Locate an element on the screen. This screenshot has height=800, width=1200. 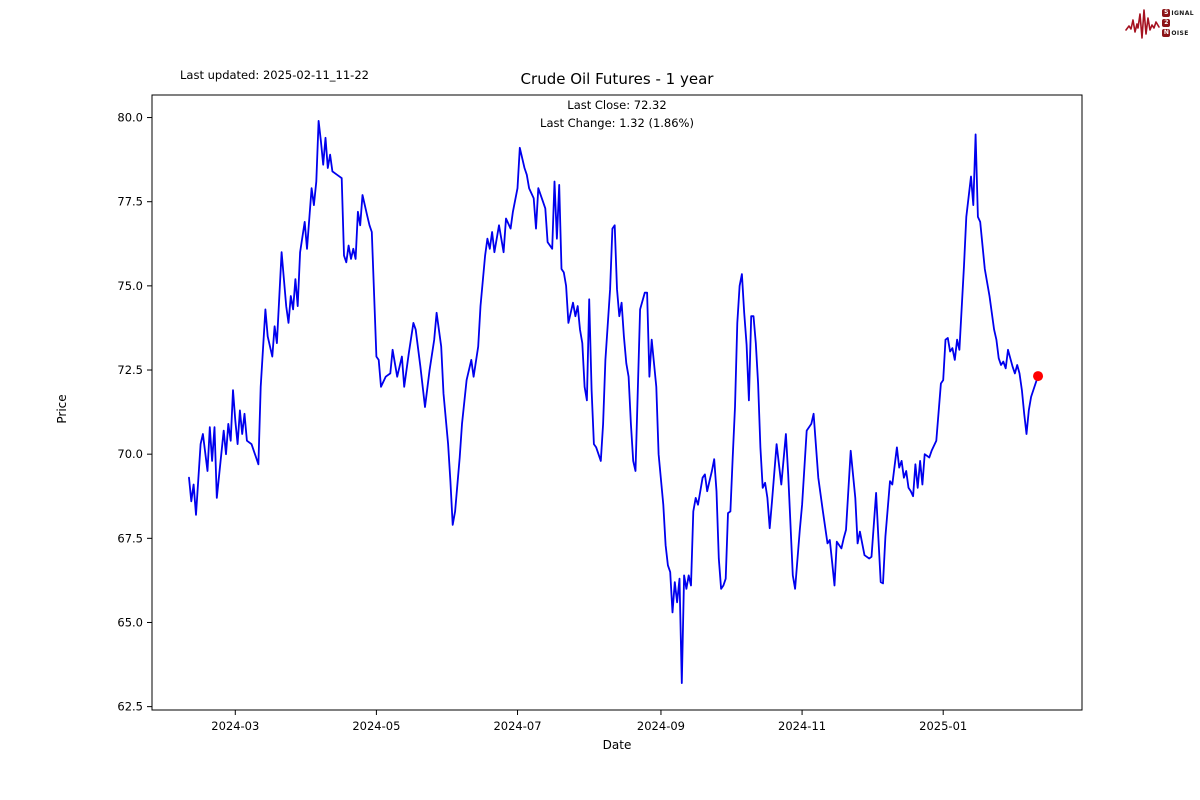
logo-word-noise: OISE is located at coordinates (1180, 33).